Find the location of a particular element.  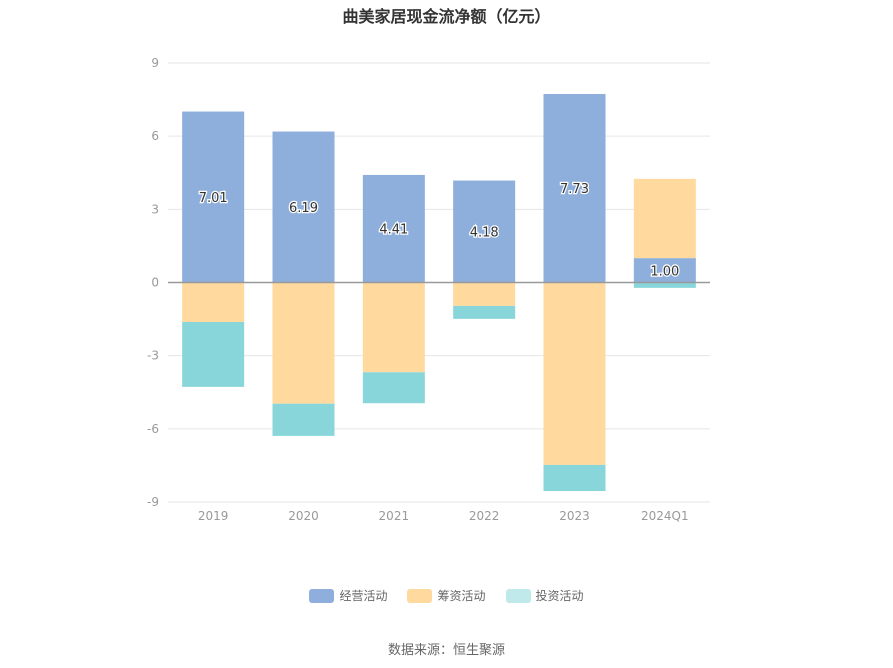

data-label: 1.00 is located at coordinates (664, 271).